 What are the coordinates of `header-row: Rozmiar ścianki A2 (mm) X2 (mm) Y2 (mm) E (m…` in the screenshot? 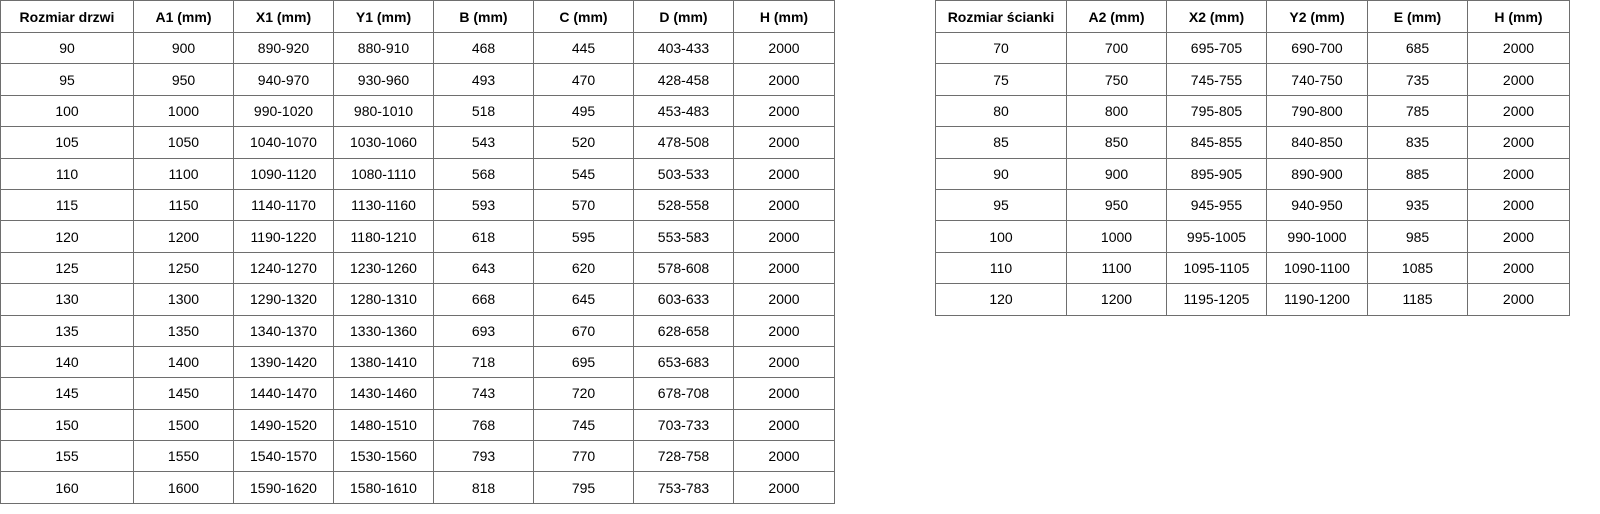 It's located at (1252, 16).